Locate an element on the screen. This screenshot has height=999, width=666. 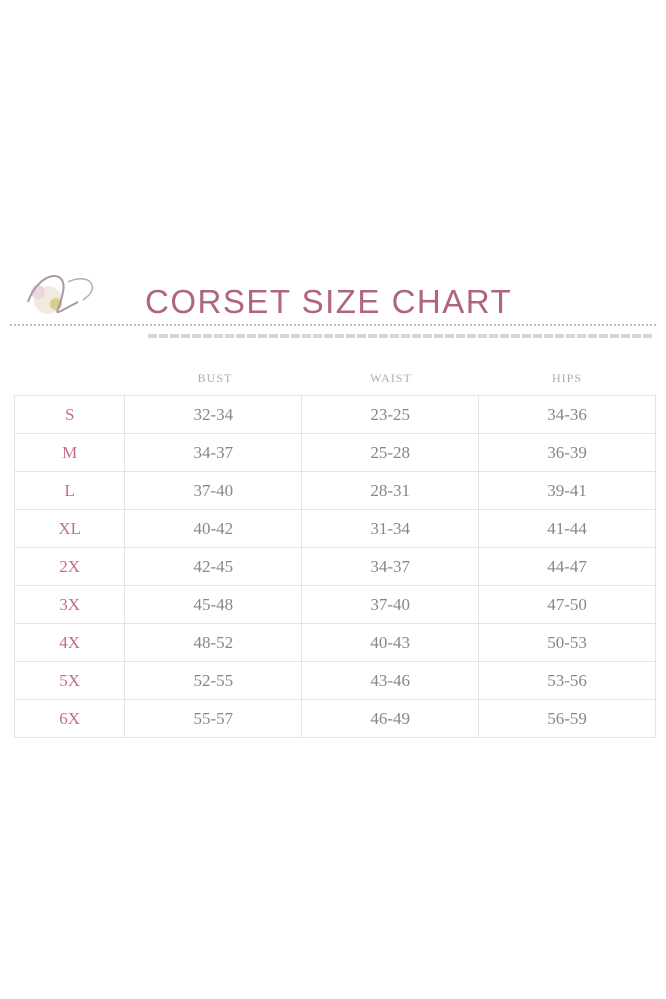
column-header-hips: HIPS is located at coordinates (566, 378).